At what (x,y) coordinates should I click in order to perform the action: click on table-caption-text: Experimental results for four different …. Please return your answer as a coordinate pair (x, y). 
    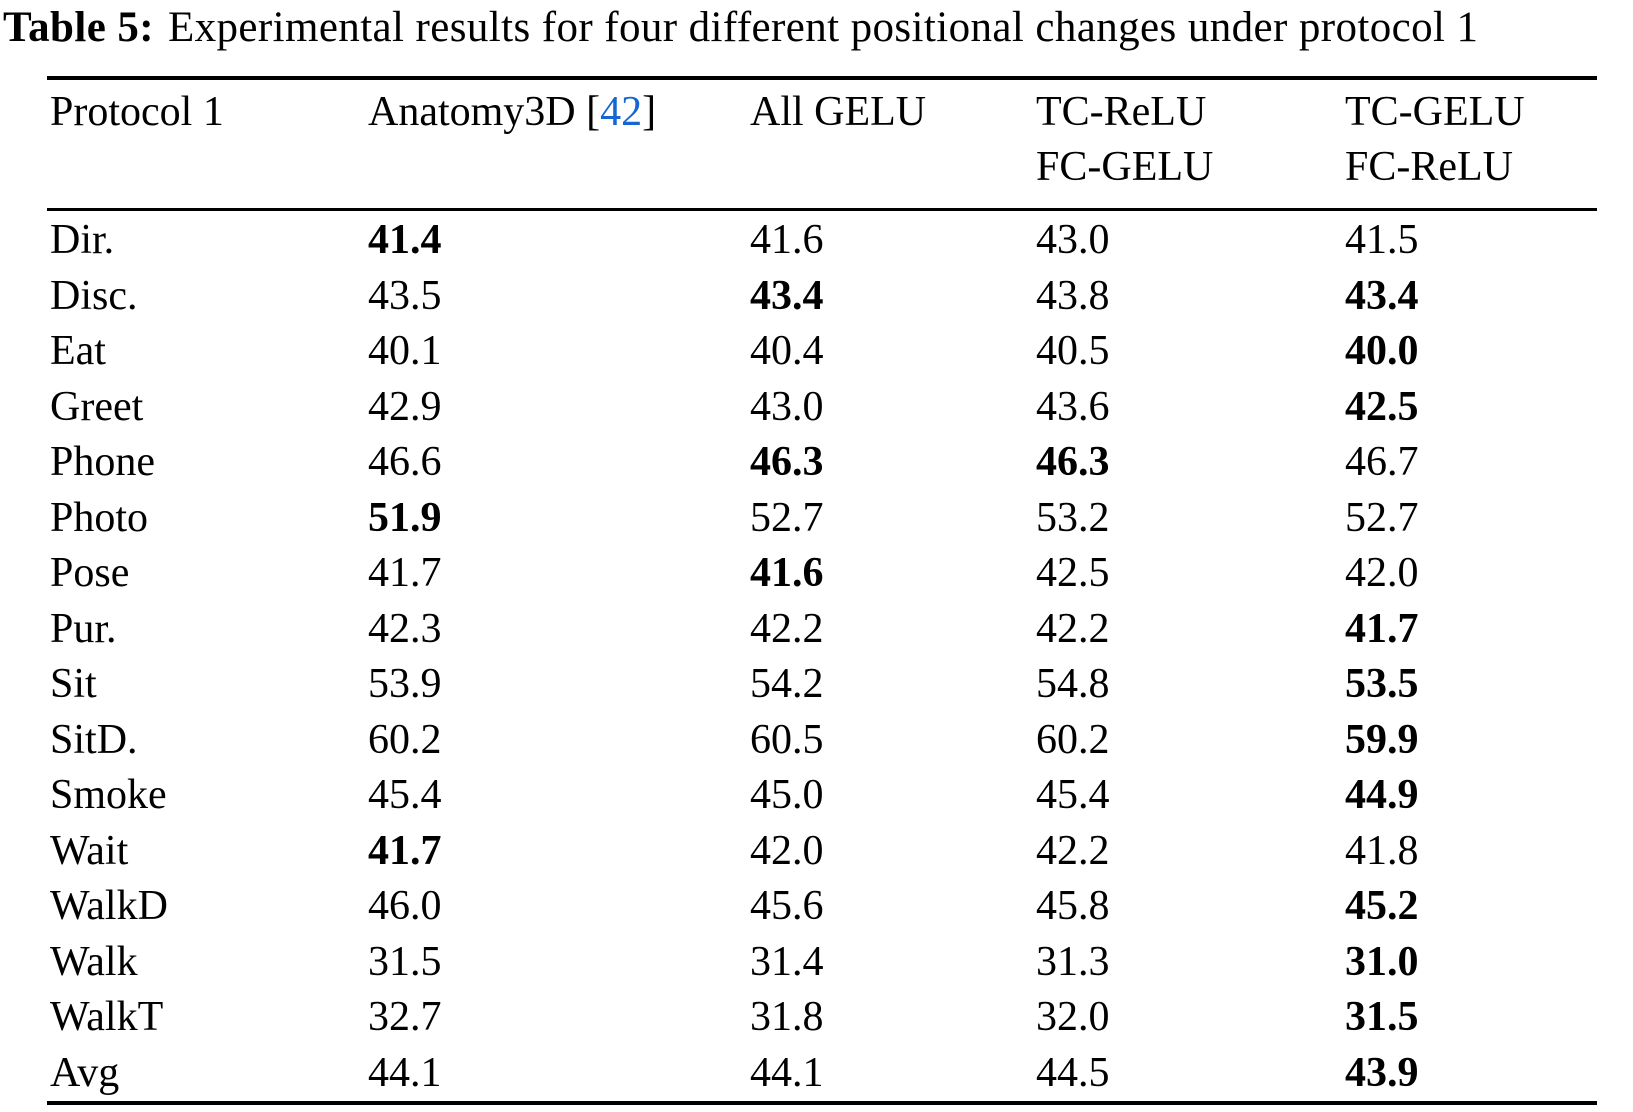
    Looking at the image, I should click on (823, 27).